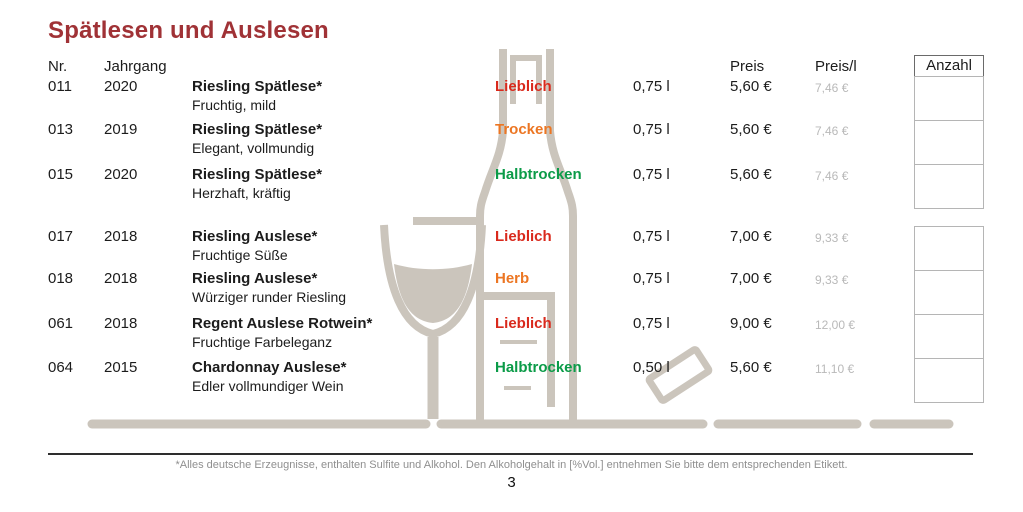  I want to click on wine-description: Herzhaft, kräftig, so click(241, 193).